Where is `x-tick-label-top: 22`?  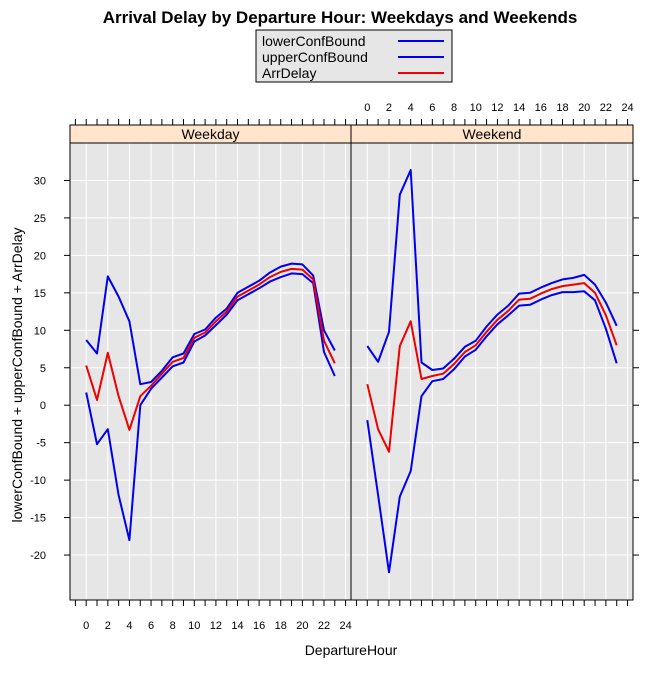 x-tick-label-top: 22 is located at coordinates (606, 108).